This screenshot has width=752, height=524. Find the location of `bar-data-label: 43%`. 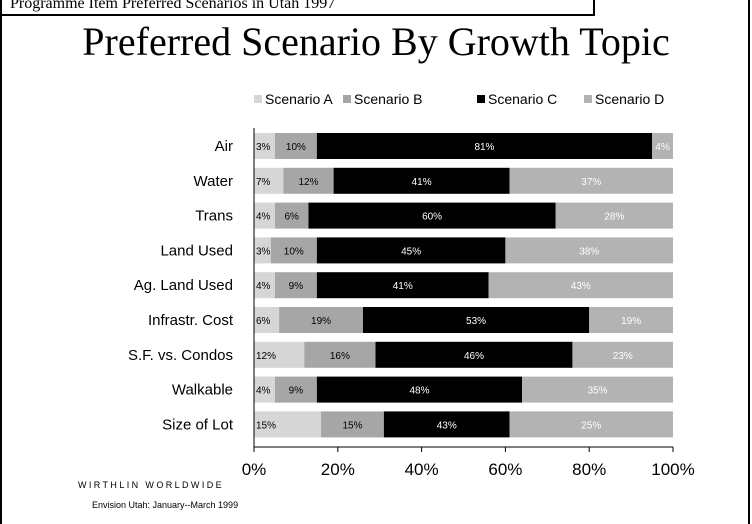

bar-data-label: 43% is located at coordinates (581, 286).